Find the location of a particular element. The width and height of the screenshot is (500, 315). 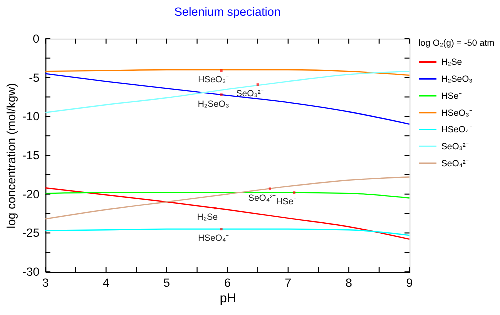

annotation: HSeO₃⁻ is located at coordinates (214, 79).